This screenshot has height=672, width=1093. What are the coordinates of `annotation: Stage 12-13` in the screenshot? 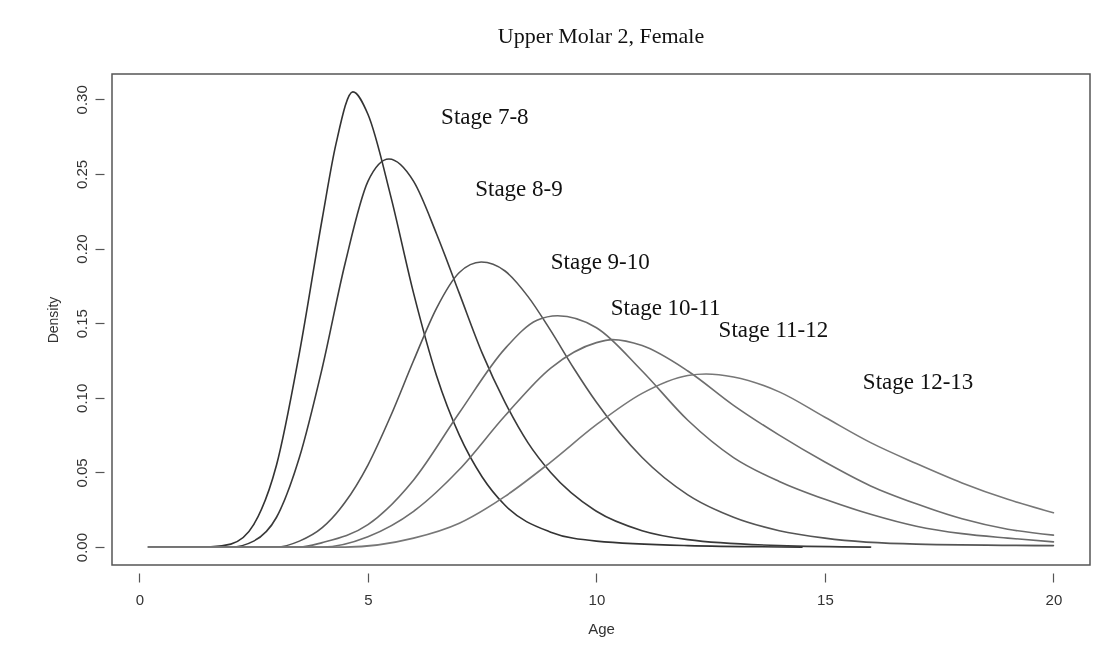 It's located at (918, 381).